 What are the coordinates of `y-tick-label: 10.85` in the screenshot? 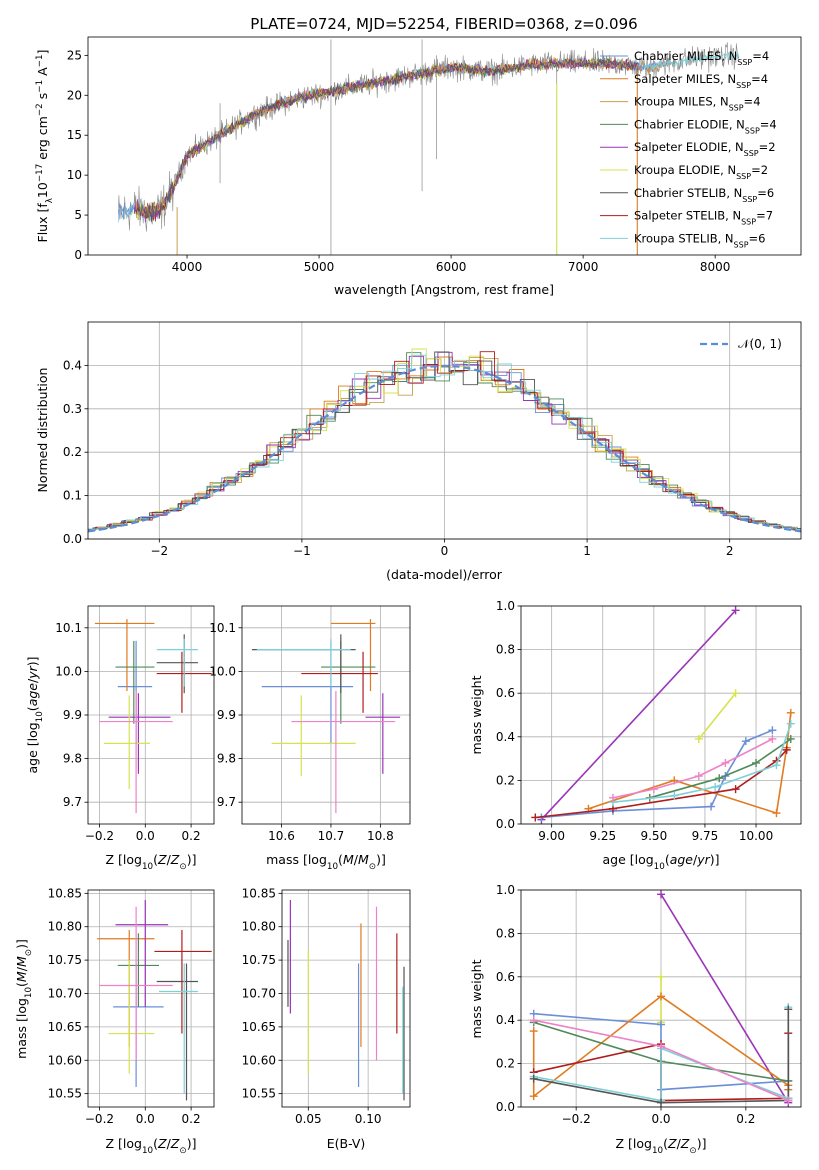 It's located at (259, 893).